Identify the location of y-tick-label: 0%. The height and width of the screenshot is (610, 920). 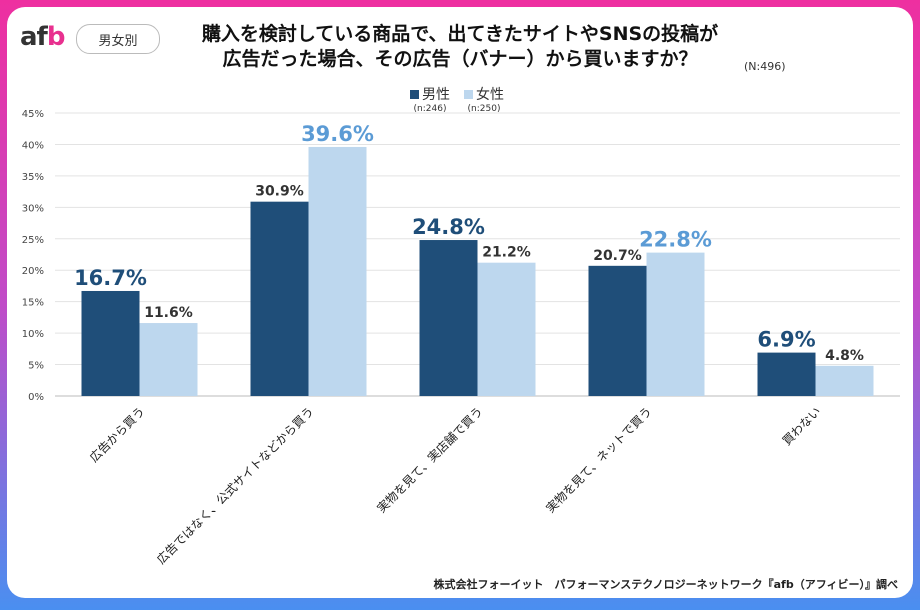
(36, 397).